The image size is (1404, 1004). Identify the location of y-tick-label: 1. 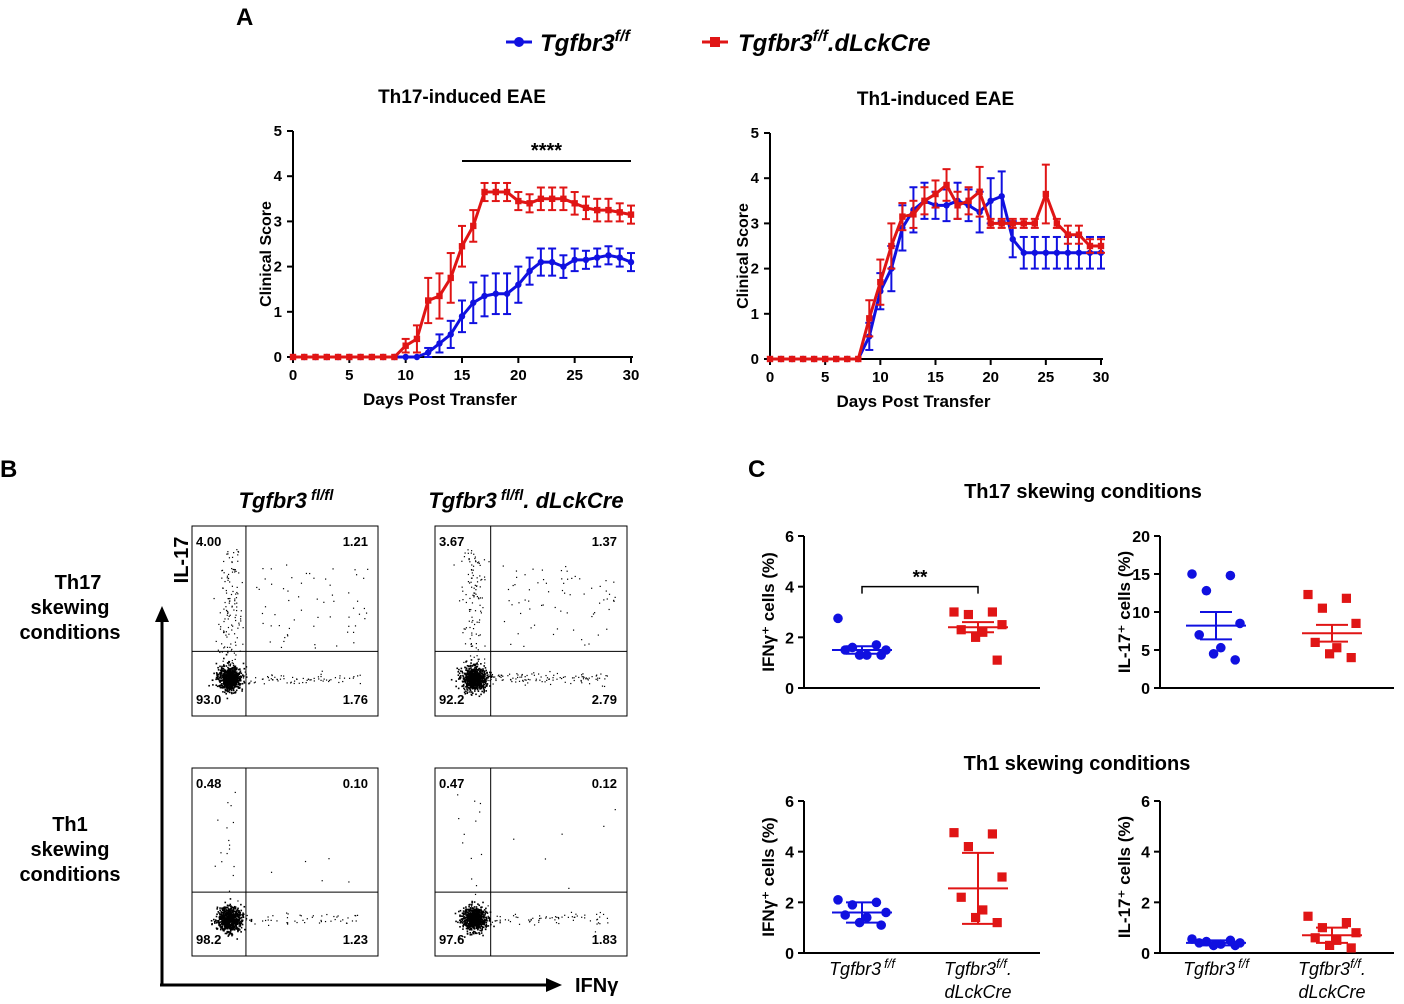
(755, 314).